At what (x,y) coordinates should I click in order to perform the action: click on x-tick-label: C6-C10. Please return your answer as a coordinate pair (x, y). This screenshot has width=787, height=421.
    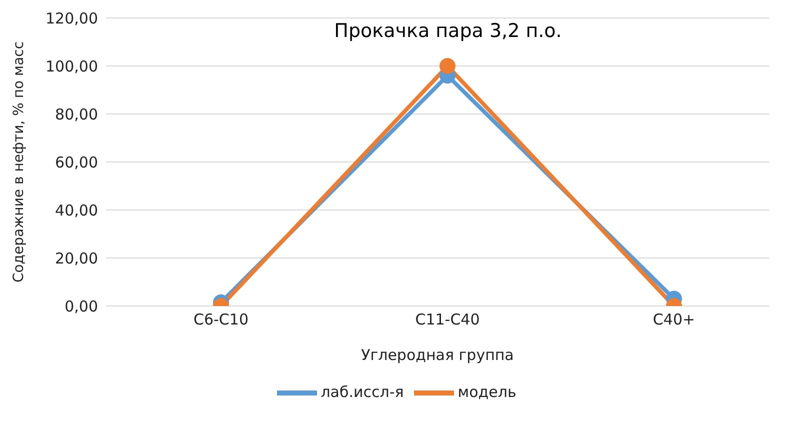
    Looking at the image, I should click on (221, 319).